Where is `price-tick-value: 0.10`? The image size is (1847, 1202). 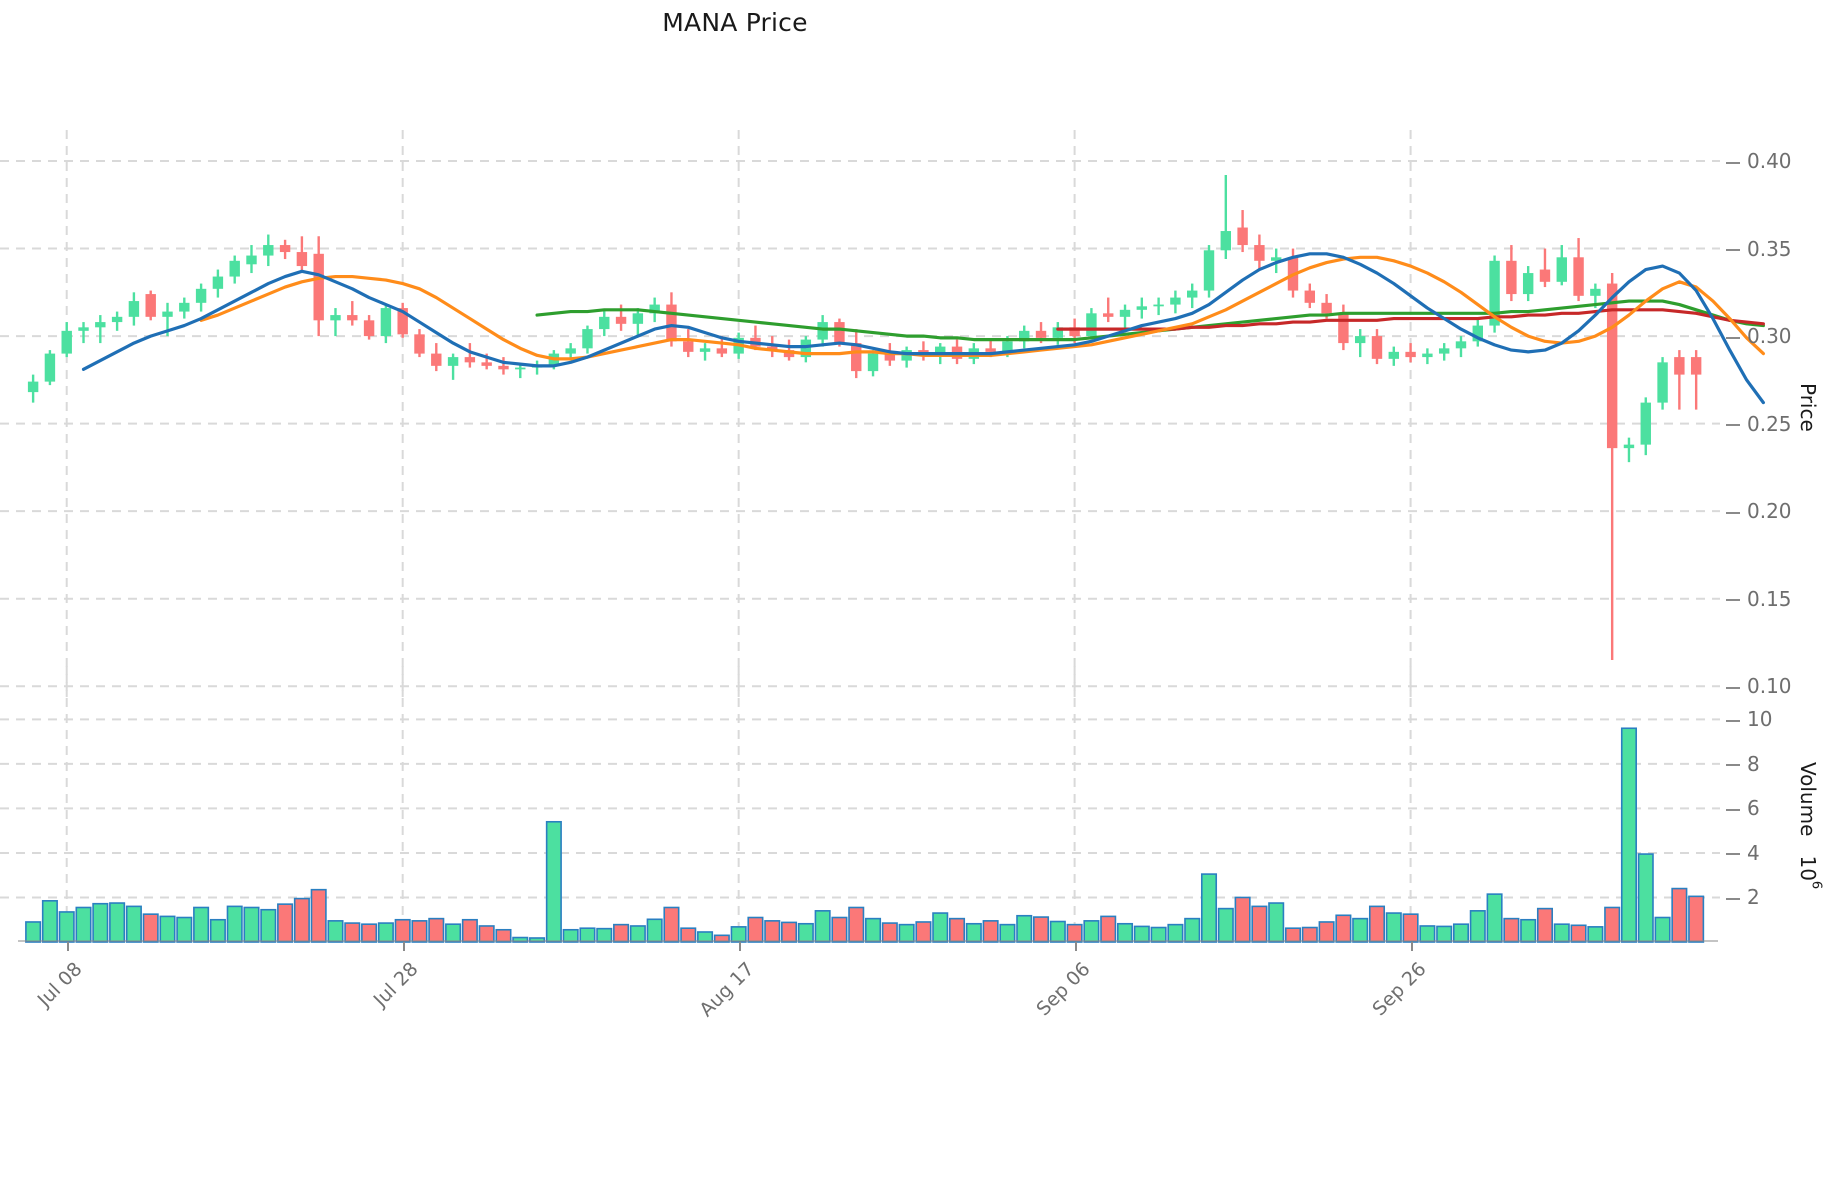
price-tick-value: 0.10 is located at coordinates (1769, 686).